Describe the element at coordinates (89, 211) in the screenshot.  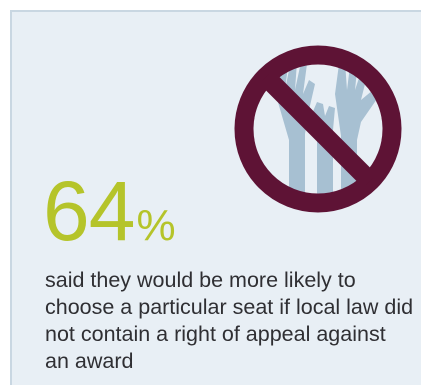
I see `statistic-value: 64` at that location.